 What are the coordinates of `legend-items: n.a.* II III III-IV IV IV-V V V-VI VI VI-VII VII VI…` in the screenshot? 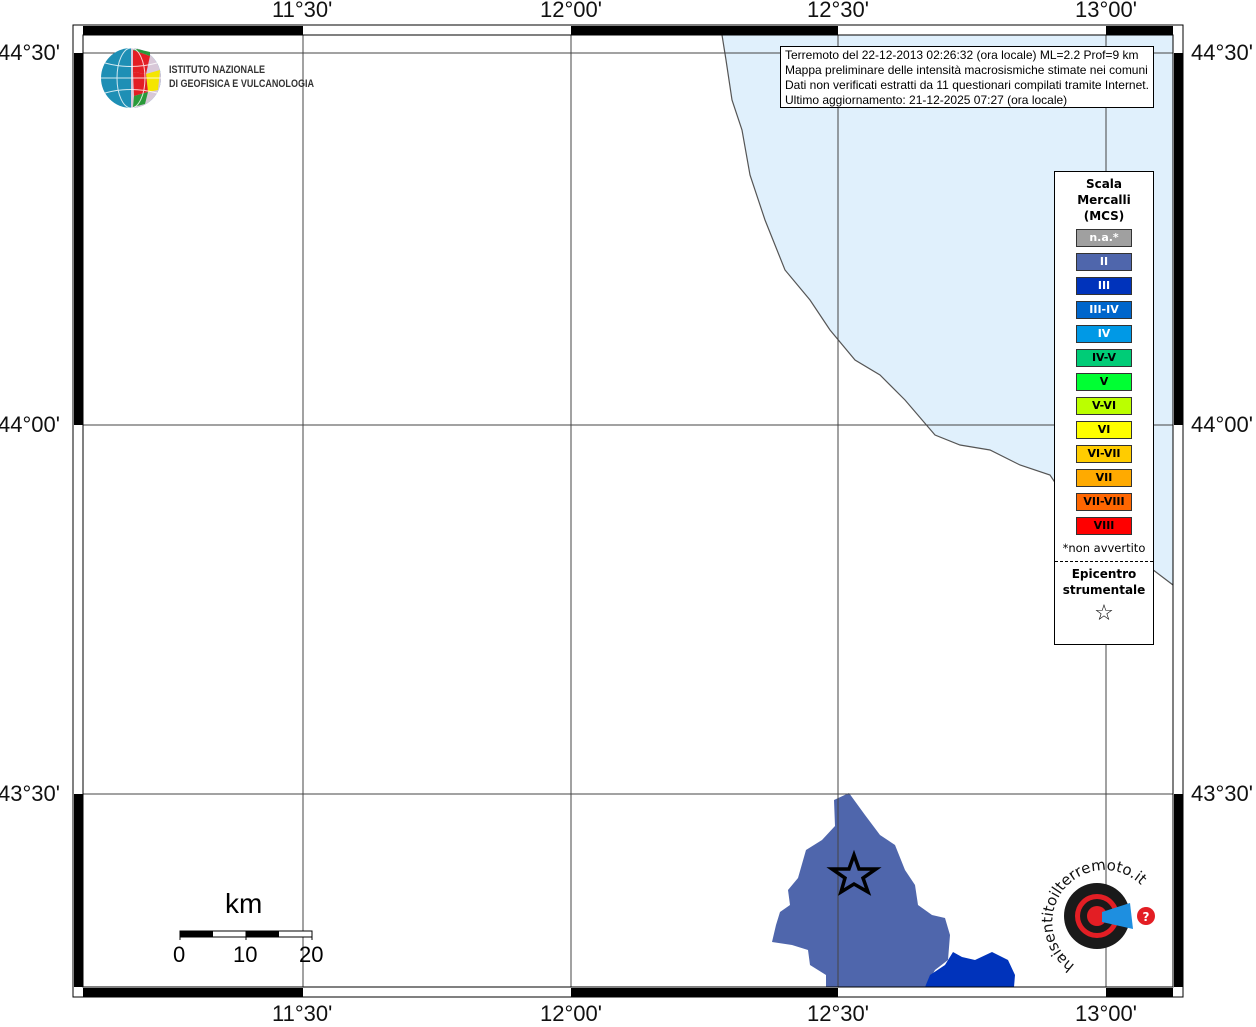 It's located at (1104, 382).